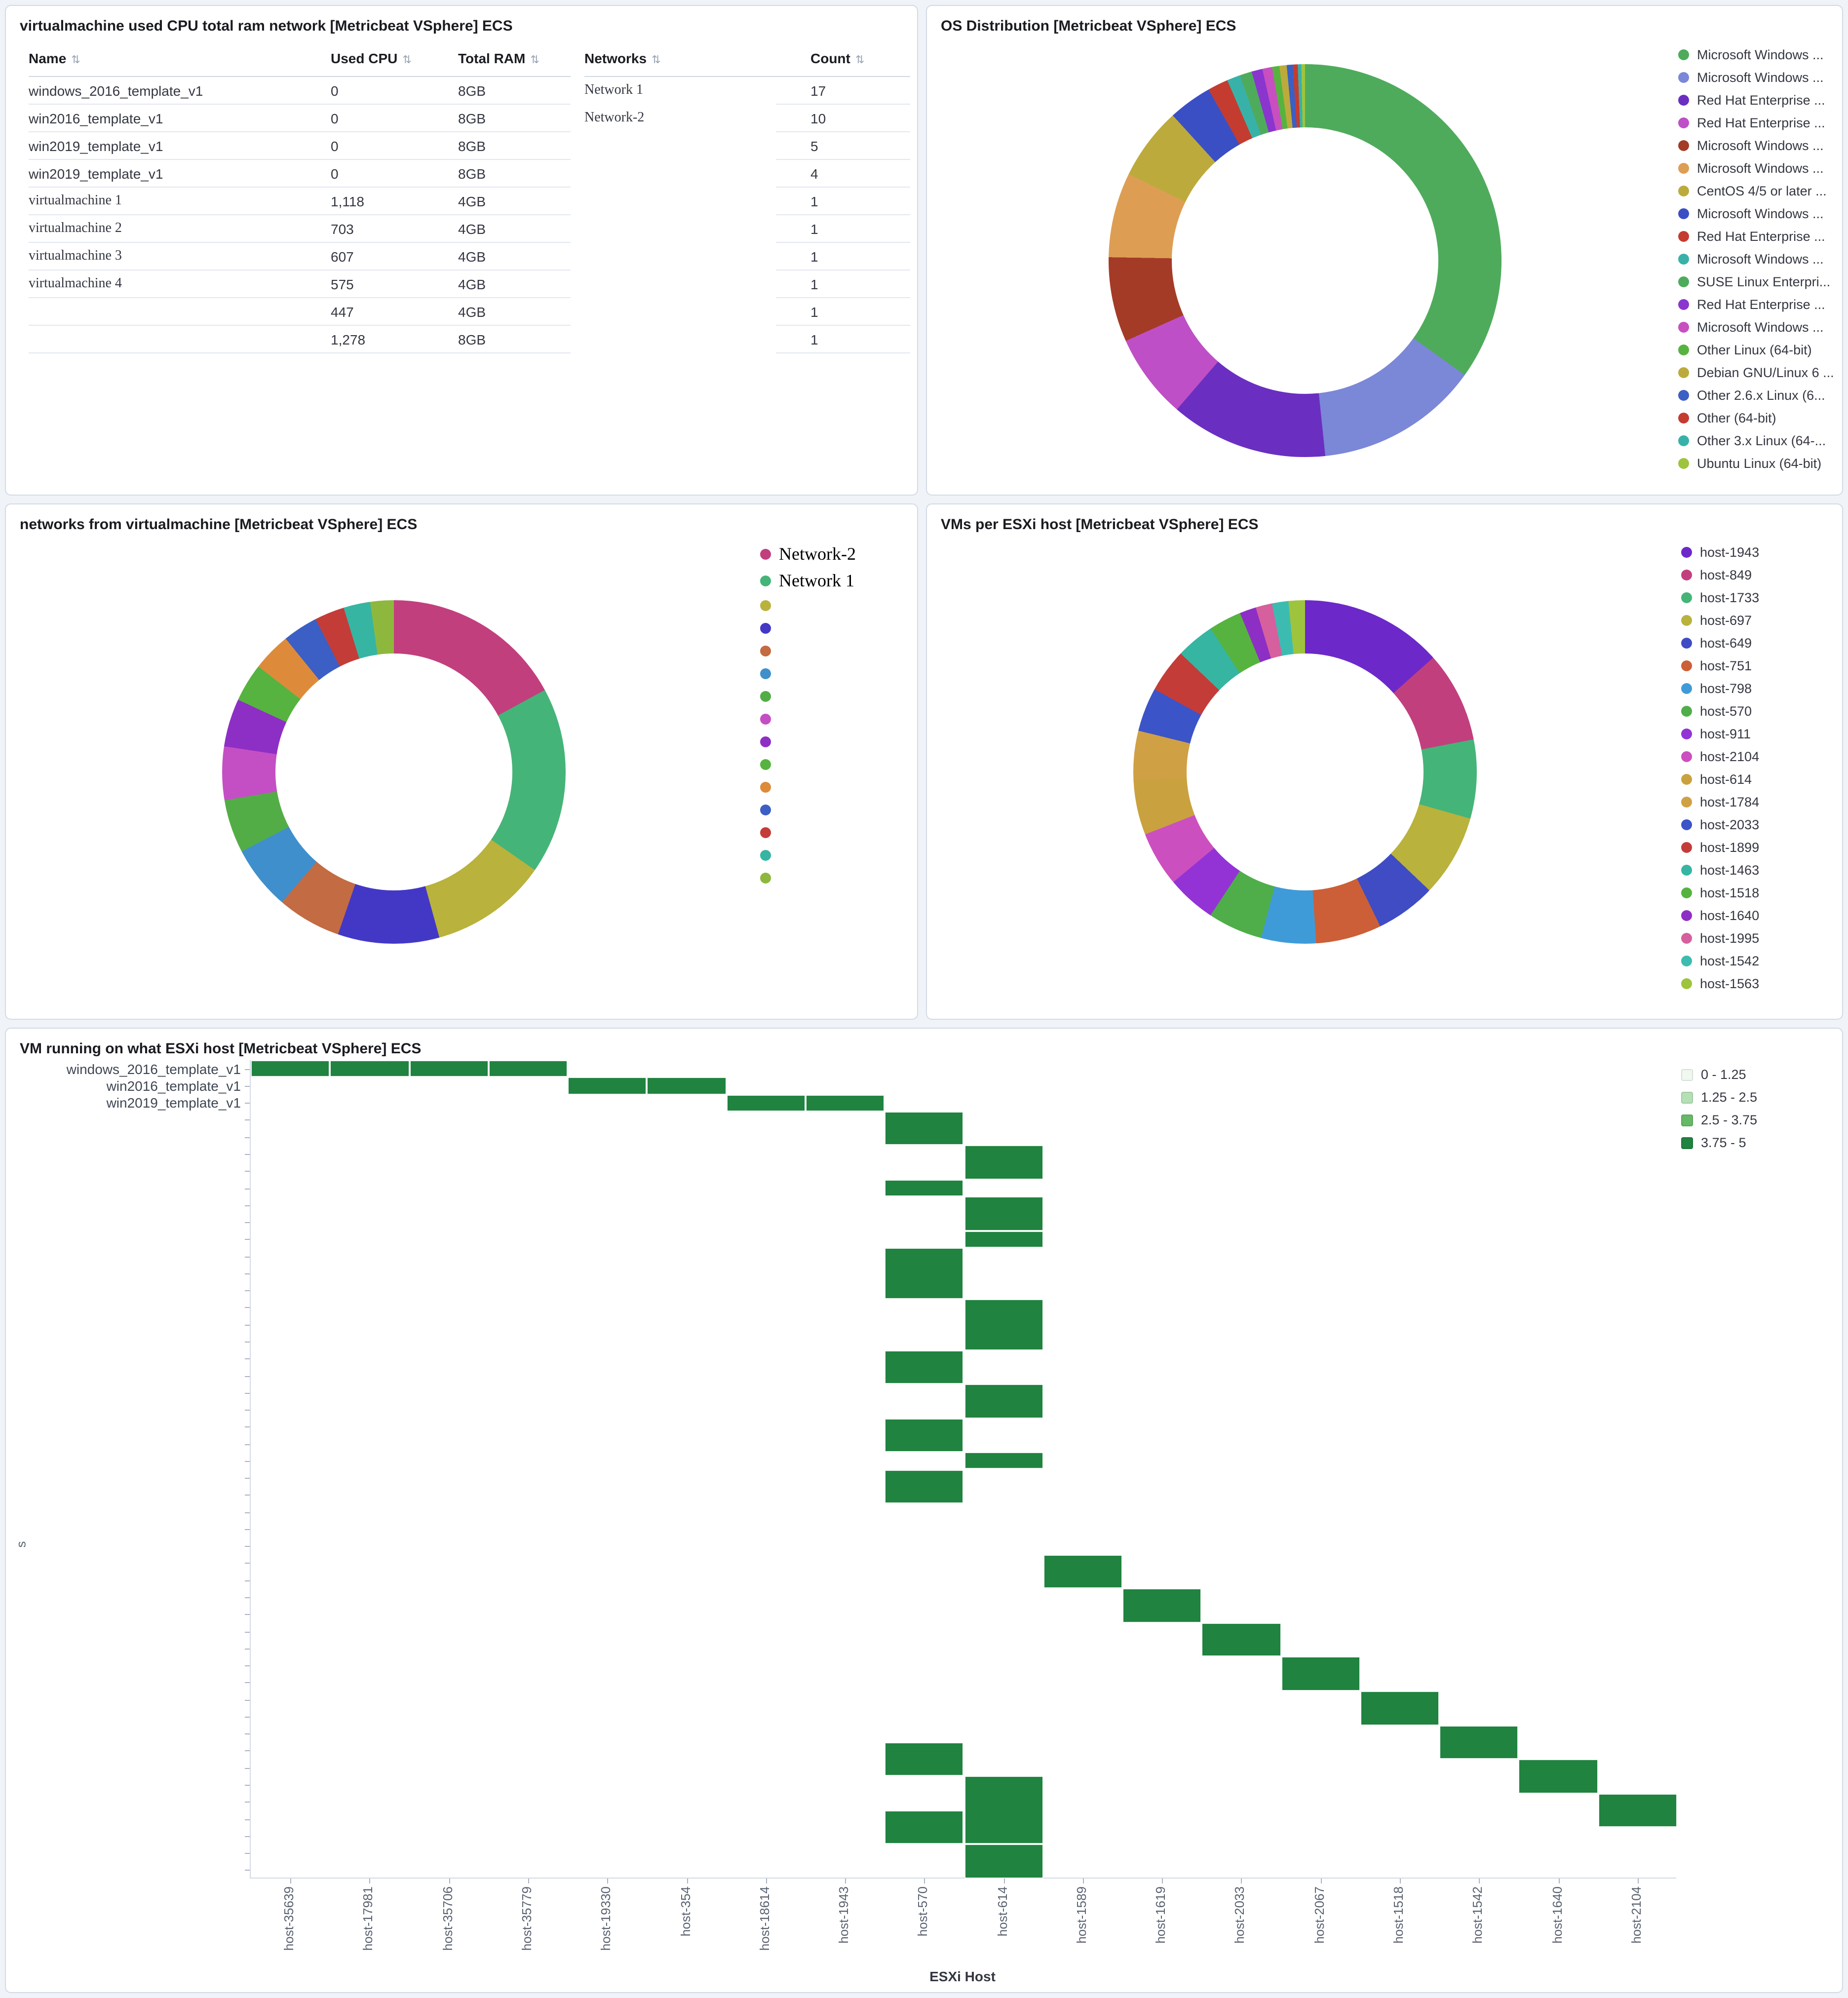 This screenshot has height=1998, width=1848. Describe the element at coordinates (1720, 892) in the screenshot. I see `legend-item: host-1518` at that location.